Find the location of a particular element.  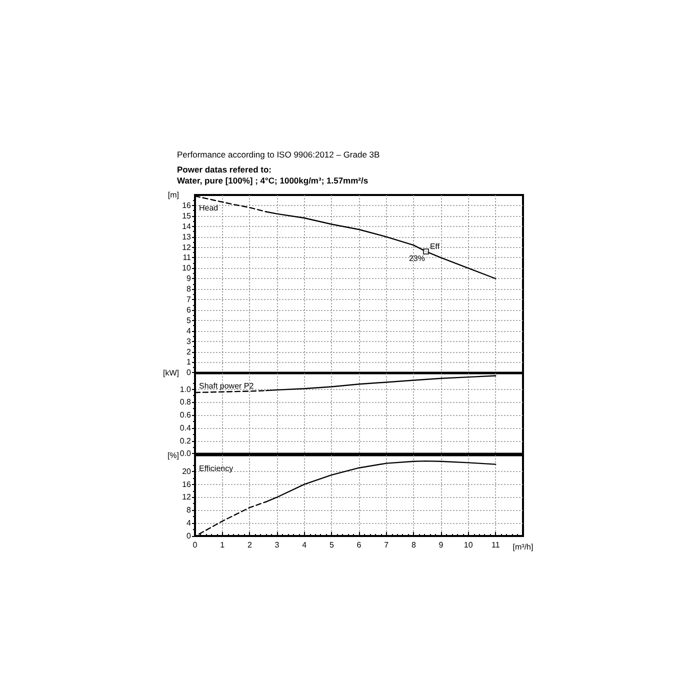

y-tick-label: 10 is located at coordinates (187, 268).